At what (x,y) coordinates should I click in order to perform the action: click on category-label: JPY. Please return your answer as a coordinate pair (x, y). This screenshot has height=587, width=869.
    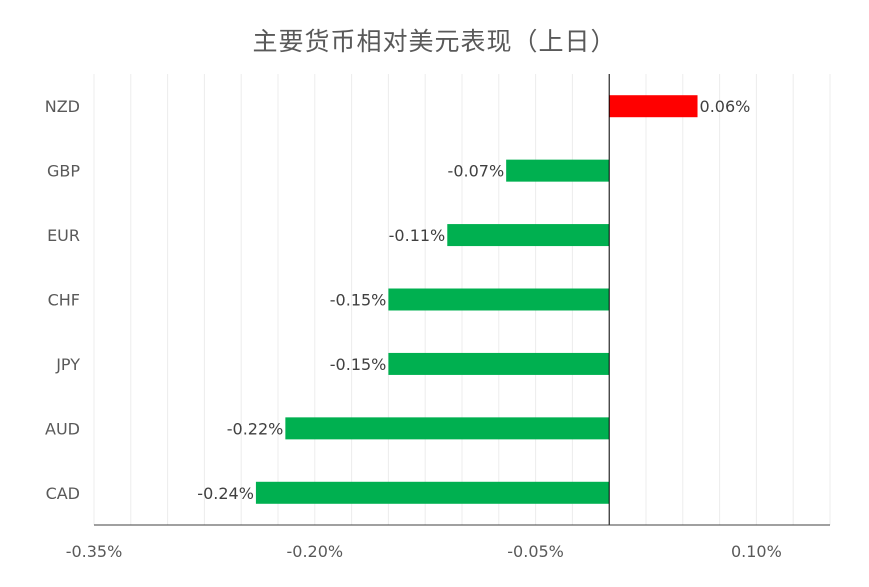
    Looking at the image, I should click on (67, 364).